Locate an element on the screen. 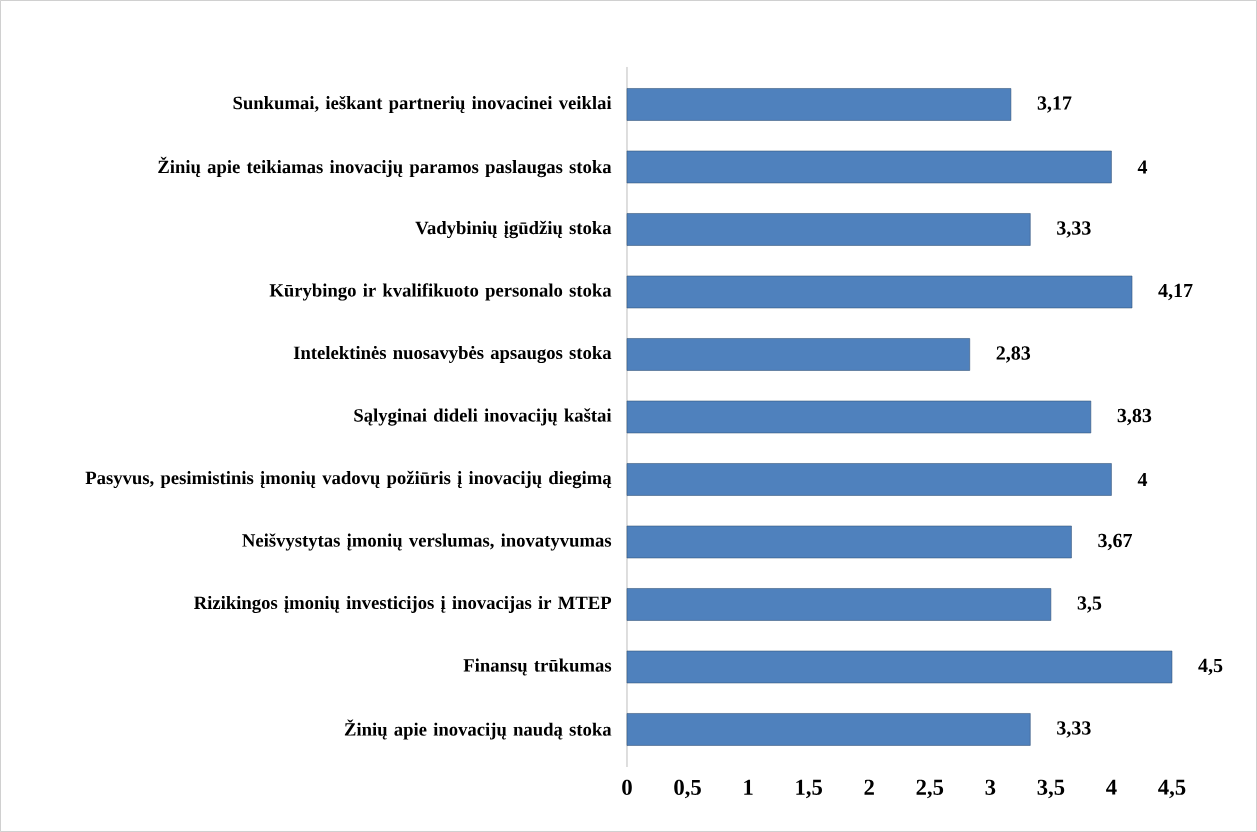 The height and width of the screenshot is (832, 1257). data-label: 2,83 is located at coordinates (1013, 354).